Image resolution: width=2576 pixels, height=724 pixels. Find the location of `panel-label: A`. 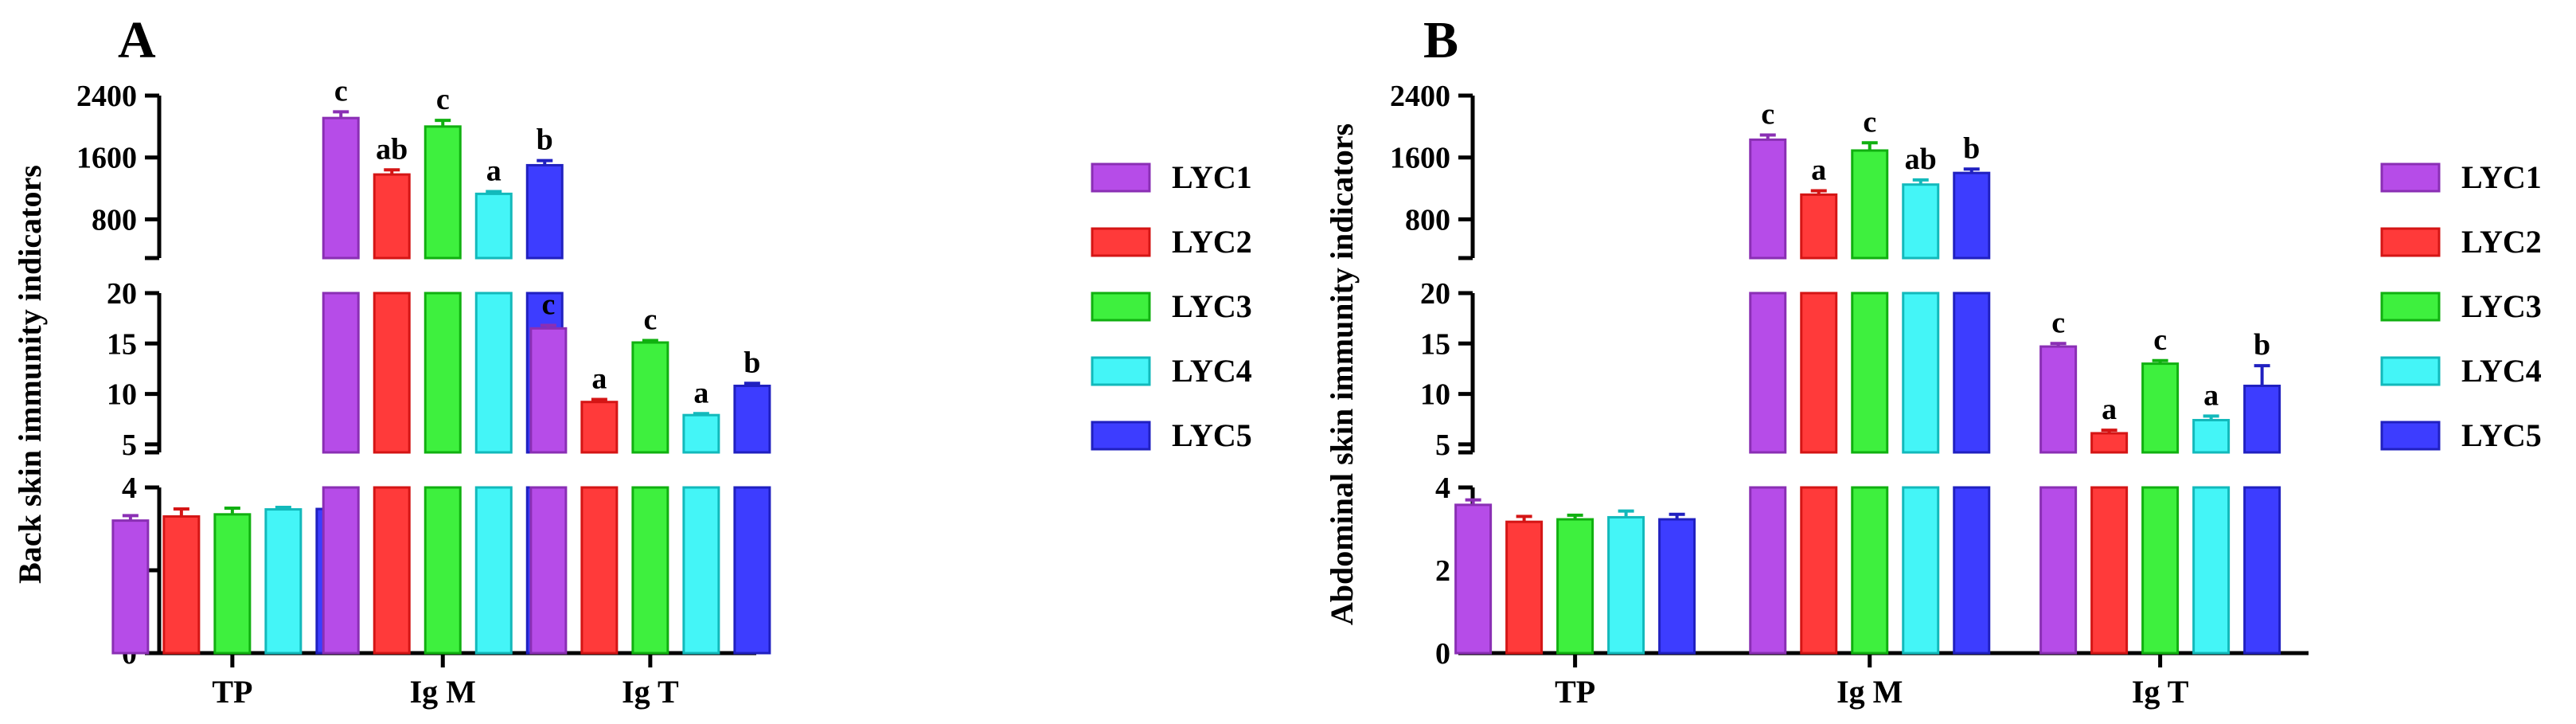

panel-label: A is located at coordinates (137, 40).